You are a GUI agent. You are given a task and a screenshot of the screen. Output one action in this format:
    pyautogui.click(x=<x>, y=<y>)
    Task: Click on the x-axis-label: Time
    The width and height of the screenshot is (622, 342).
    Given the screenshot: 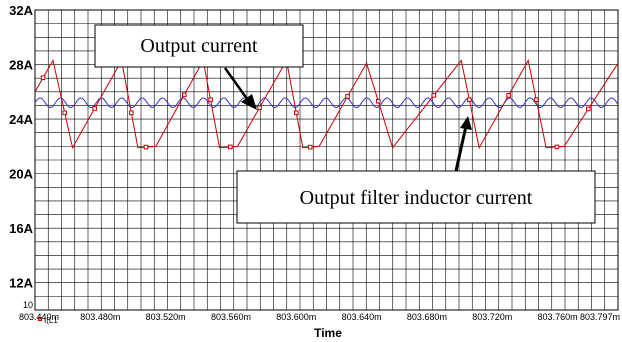 What is the action you would take?
    pyautogui.click(x=328, y=333)
    